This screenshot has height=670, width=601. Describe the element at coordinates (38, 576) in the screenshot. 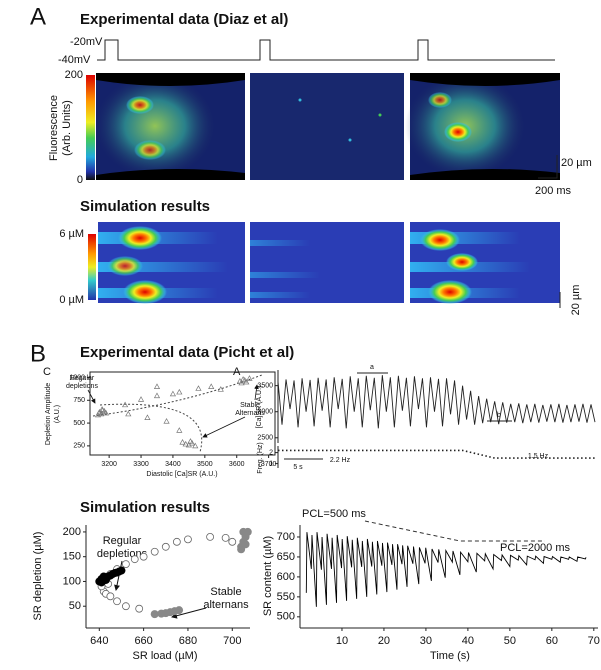

I see `y-axis-label: SR depletion (µM)` at that location.